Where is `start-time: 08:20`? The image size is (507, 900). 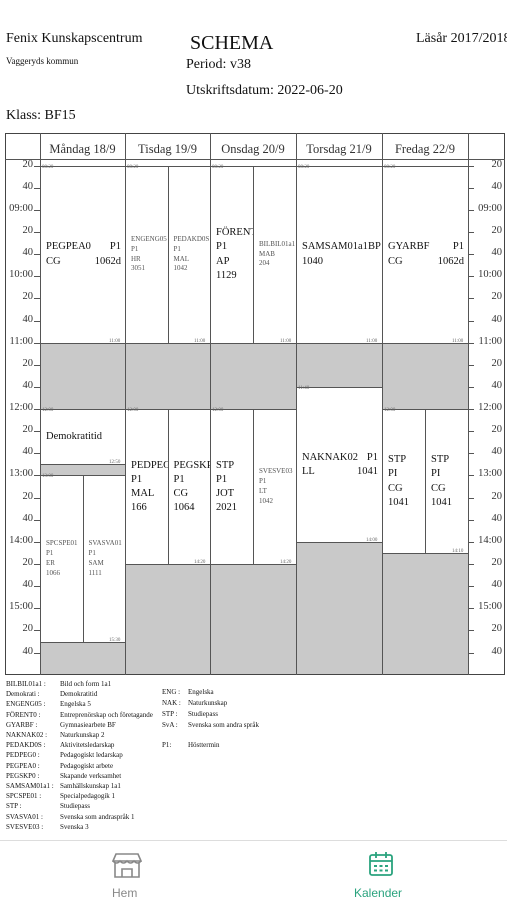 start-time: 08:20 is located at coordinates (133, 167).